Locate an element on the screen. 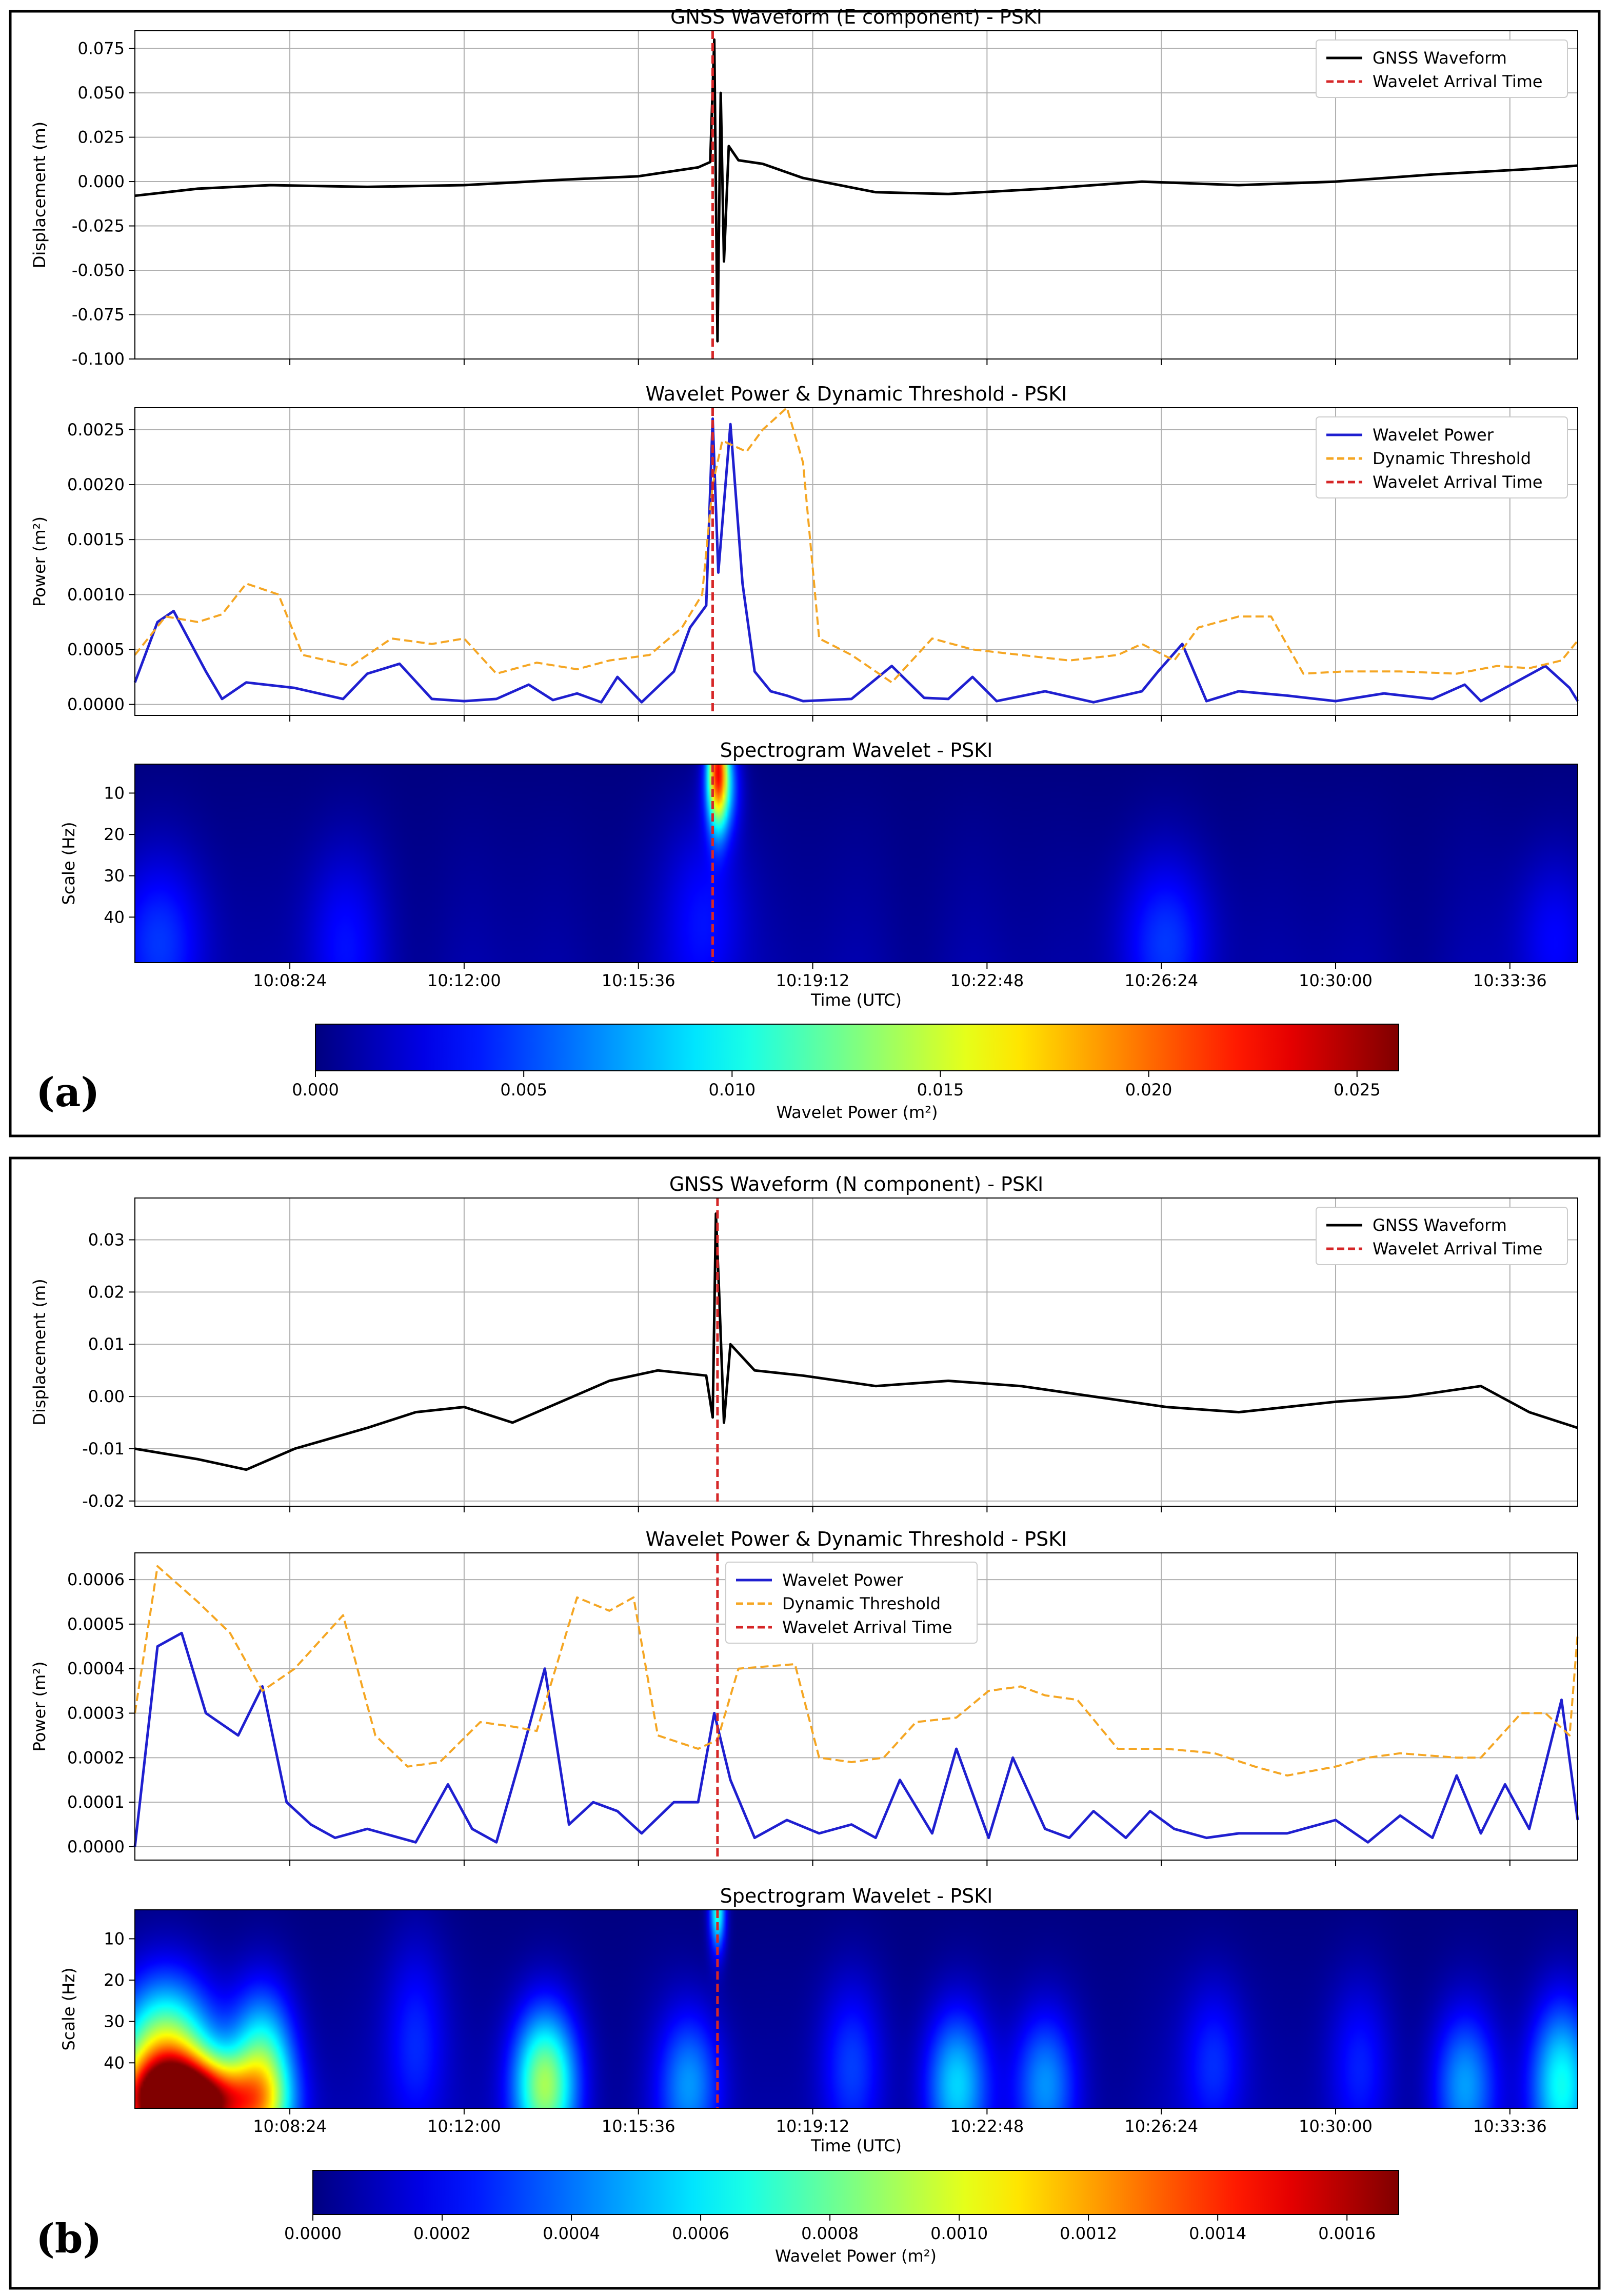 The height and width of the screenshot is (2296, 1610). y-tick-label: -0.050 is located at coordinates (98, 270).